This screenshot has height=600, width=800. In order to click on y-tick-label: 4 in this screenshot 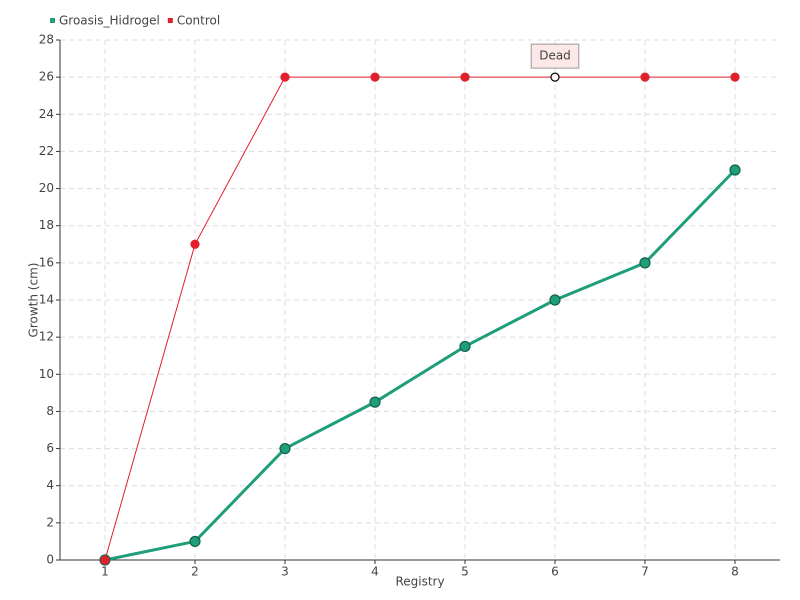, I will do `click(50, 485)`.